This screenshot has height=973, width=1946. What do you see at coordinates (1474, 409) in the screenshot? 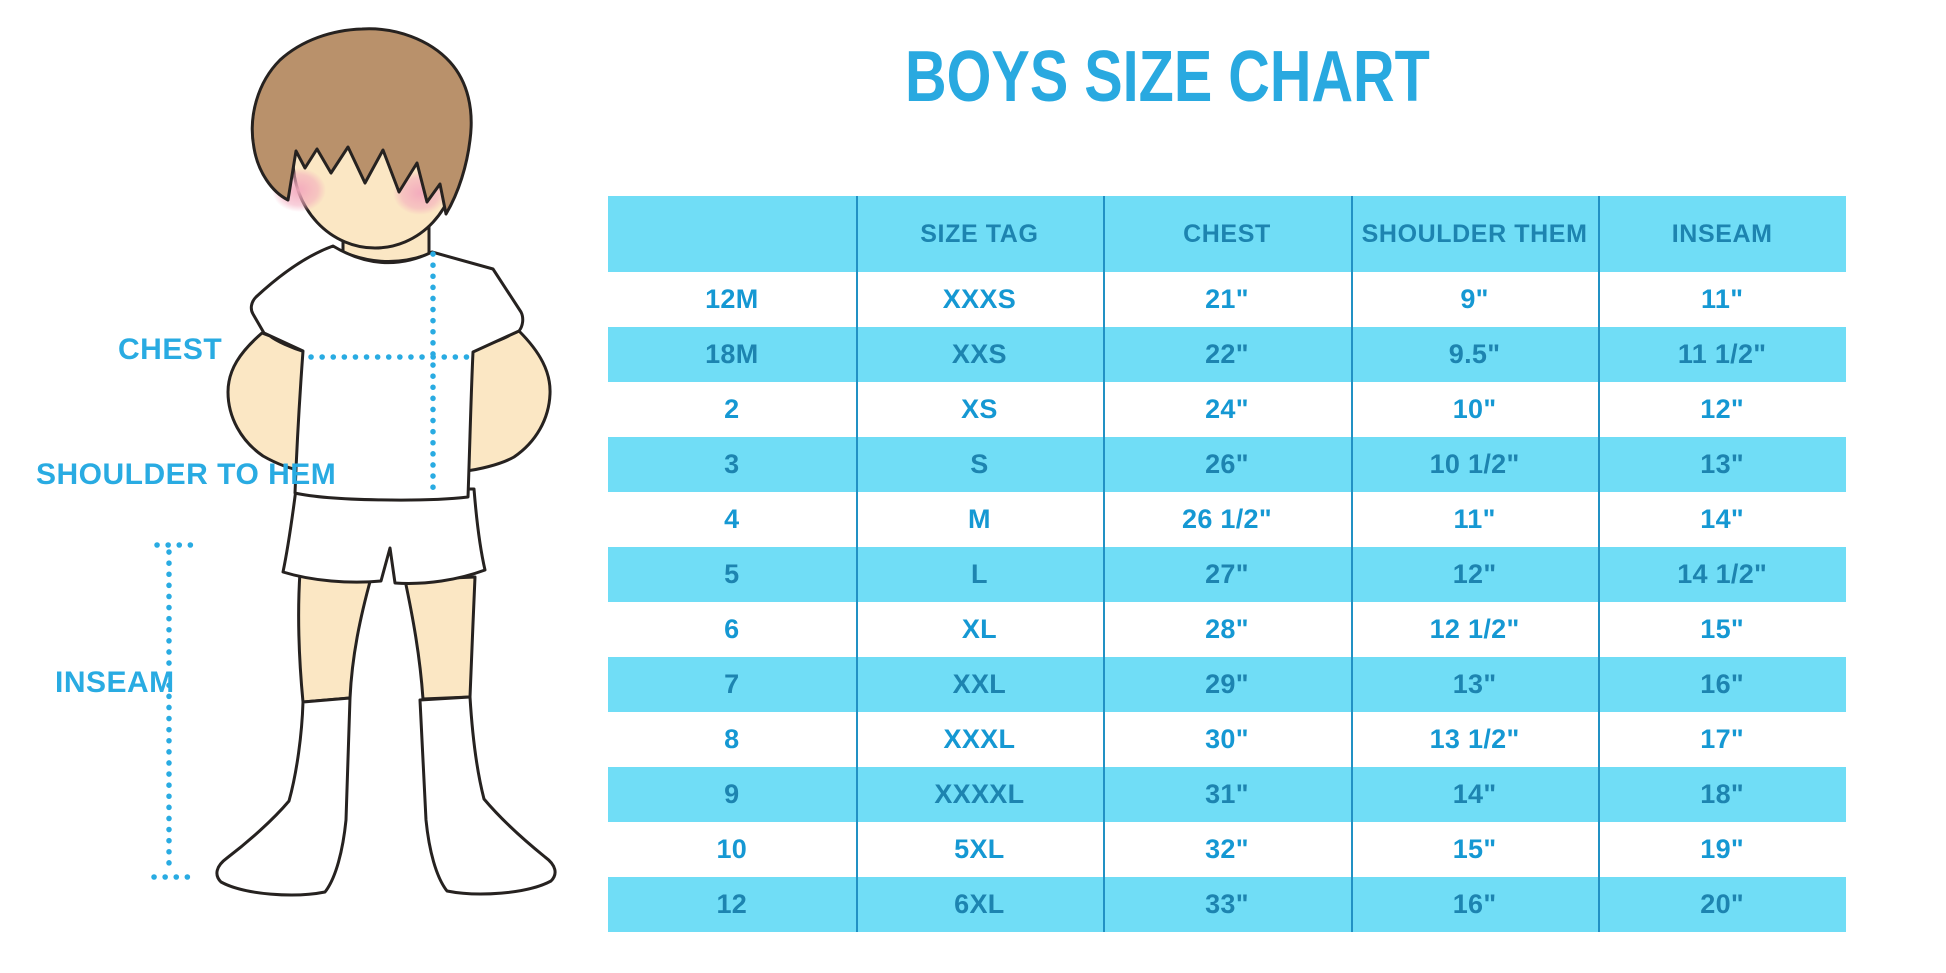
I see `table-cell: 10"` at bounding box center [1474, 409].